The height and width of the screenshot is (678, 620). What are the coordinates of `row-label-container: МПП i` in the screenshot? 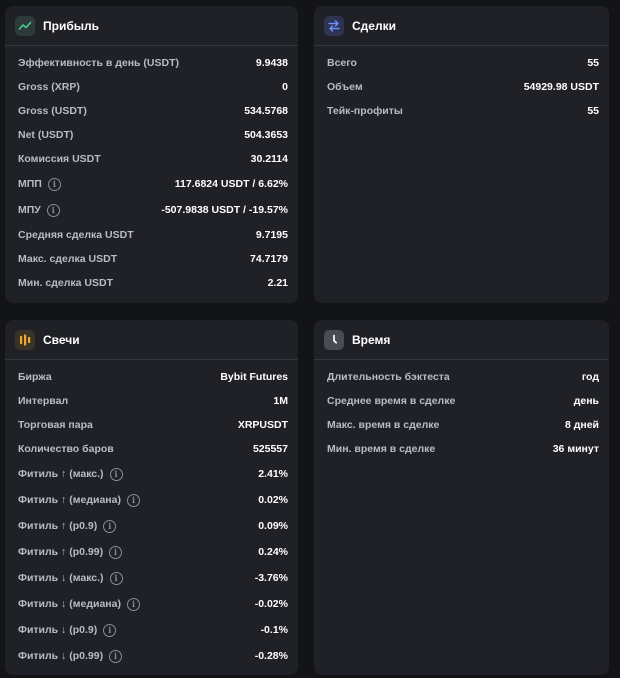 It's located at (39, 184).